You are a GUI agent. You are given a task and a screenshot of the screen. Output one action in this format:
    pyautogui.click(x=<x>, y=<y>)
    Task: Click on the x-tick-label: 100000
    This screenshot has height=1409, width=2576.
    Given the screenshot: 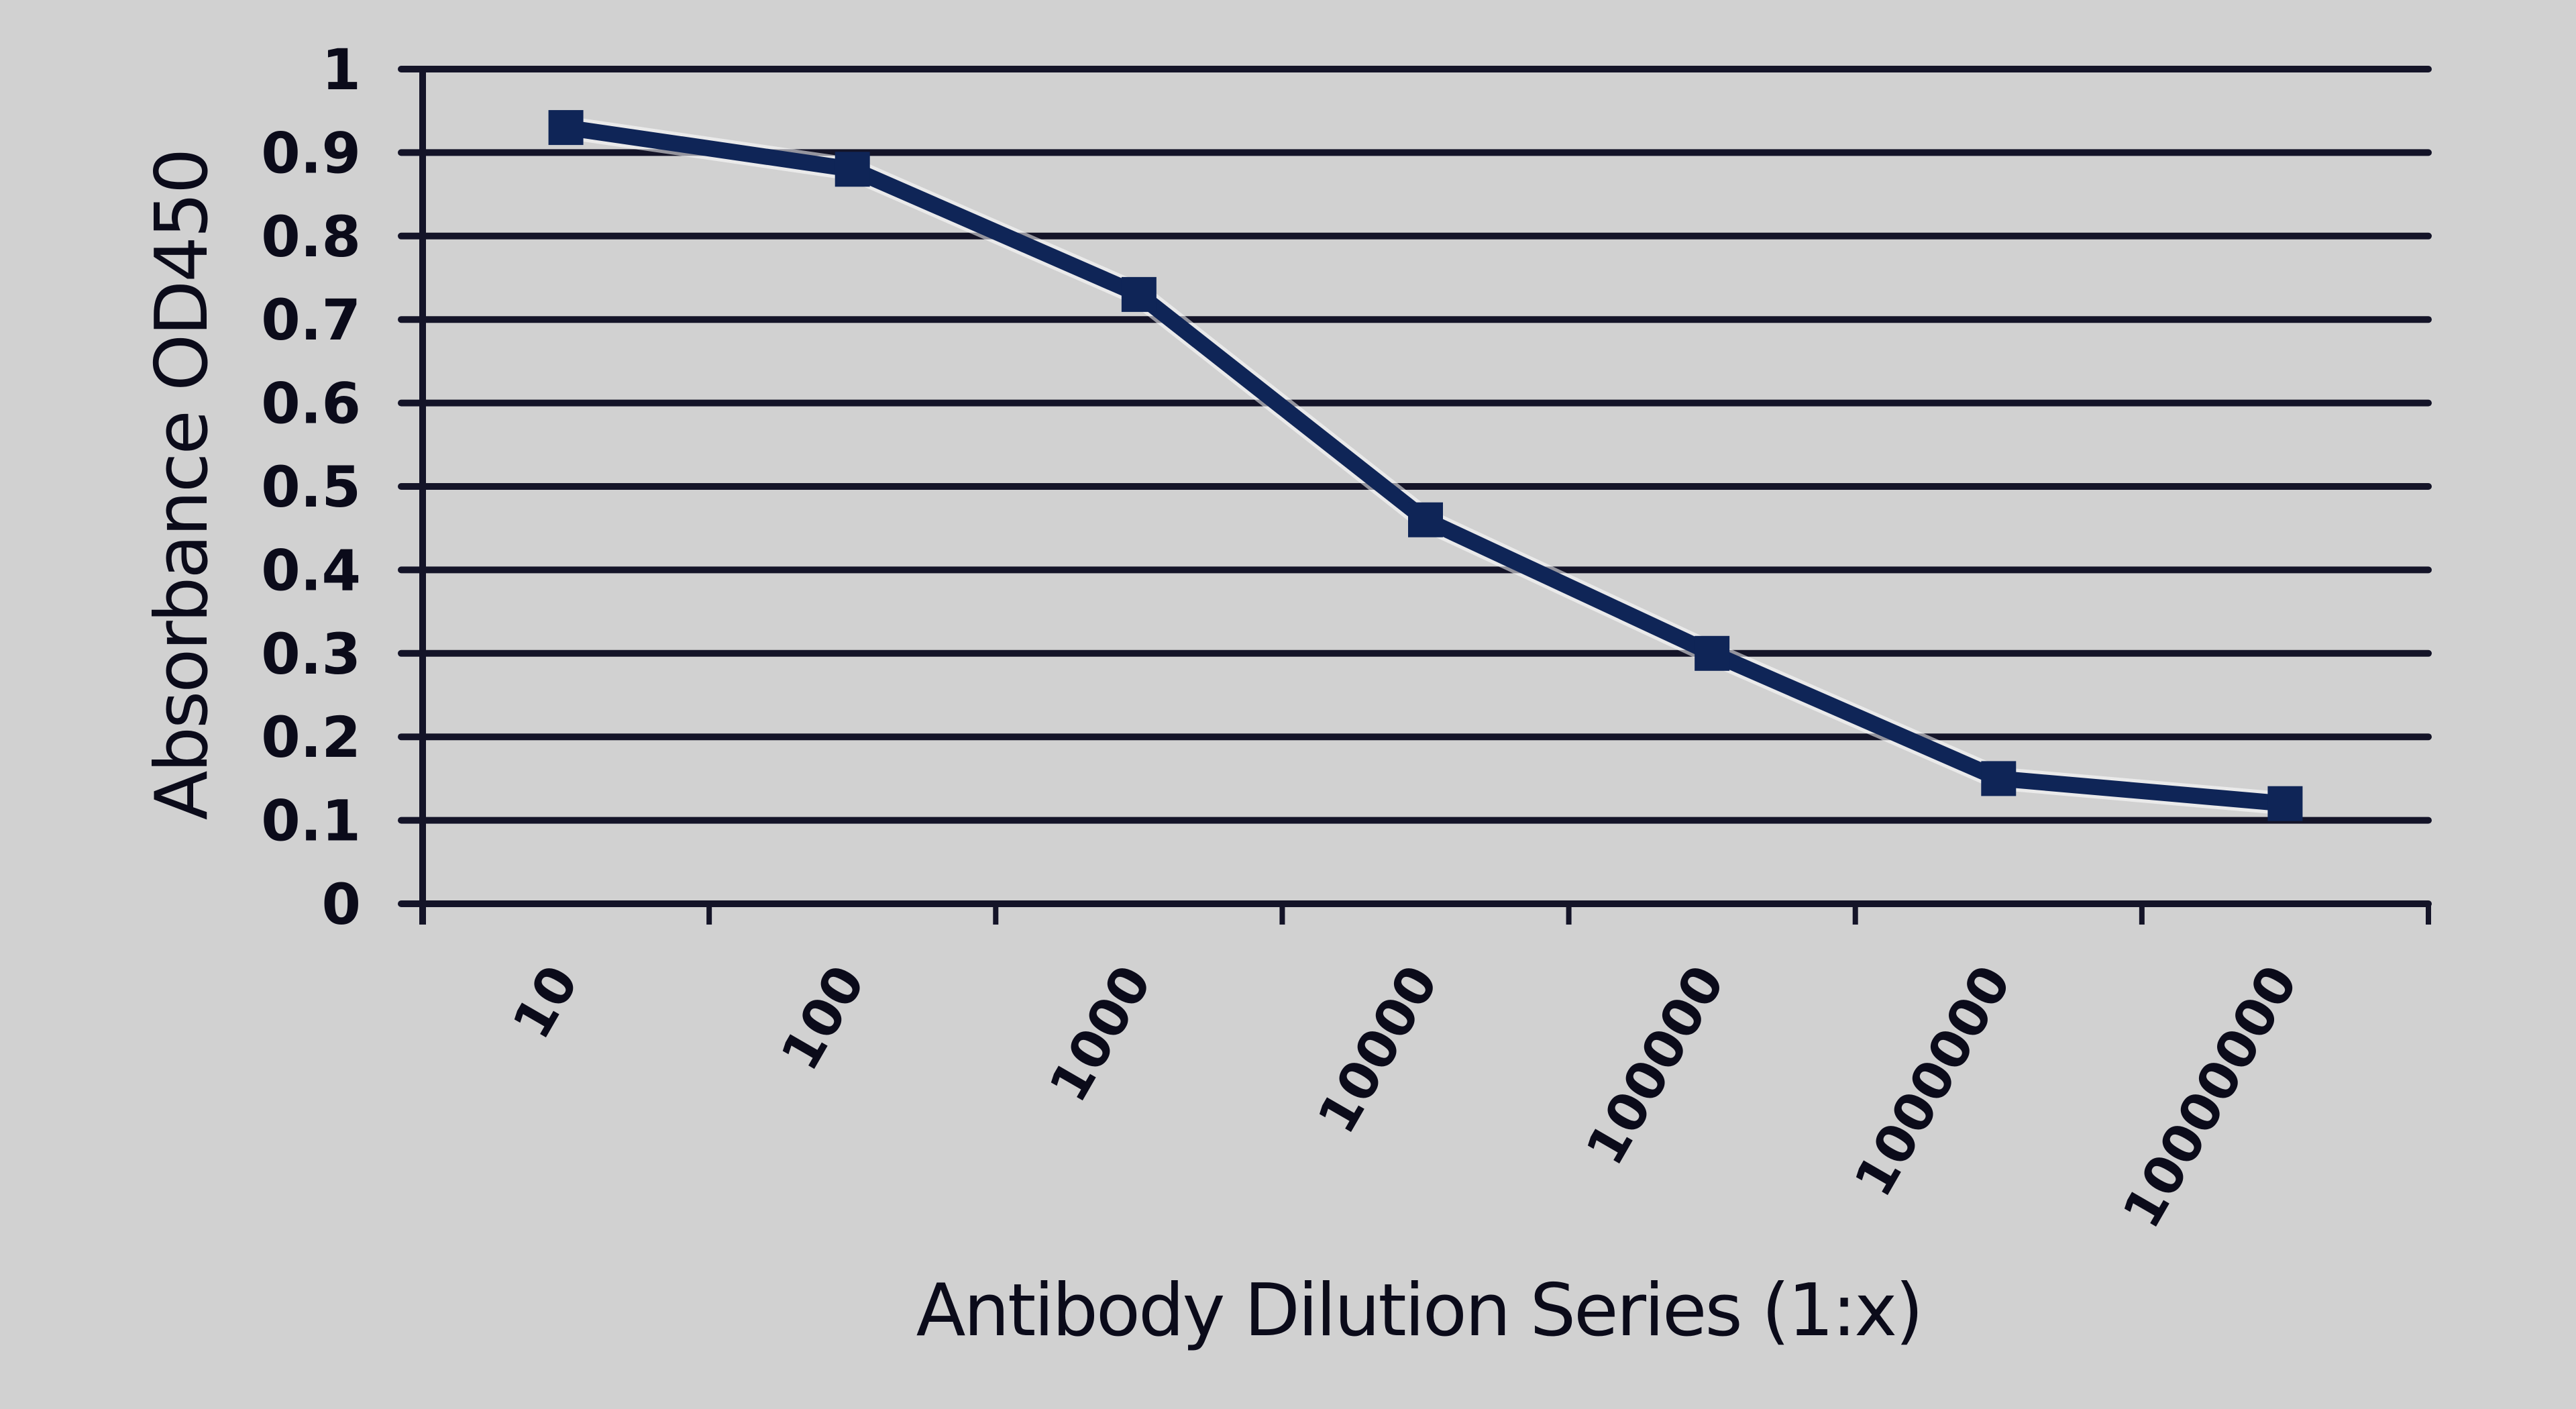 What is the action you would take?
    pyautogui.click(x=1656, y=1066)
    